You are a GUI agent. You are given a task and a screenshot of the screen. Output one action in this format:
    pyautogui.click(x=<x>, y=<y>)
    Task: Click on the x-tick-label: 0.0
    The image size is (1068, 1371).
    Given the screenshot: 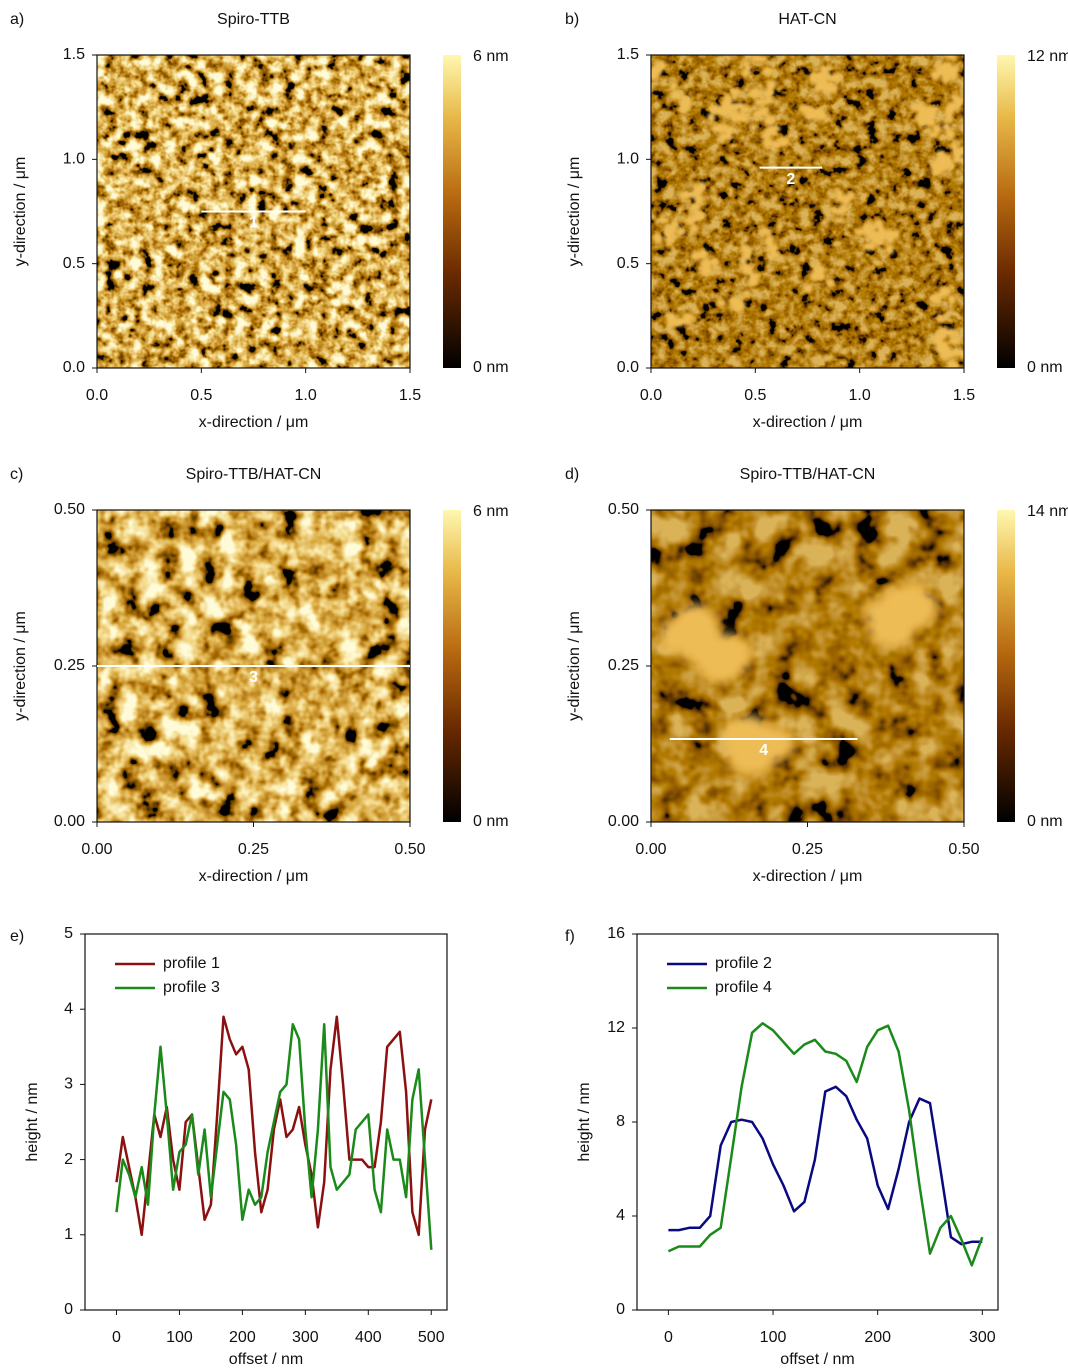 What is the action you would take?
    pyautogui.click(x=97, y=395)
    